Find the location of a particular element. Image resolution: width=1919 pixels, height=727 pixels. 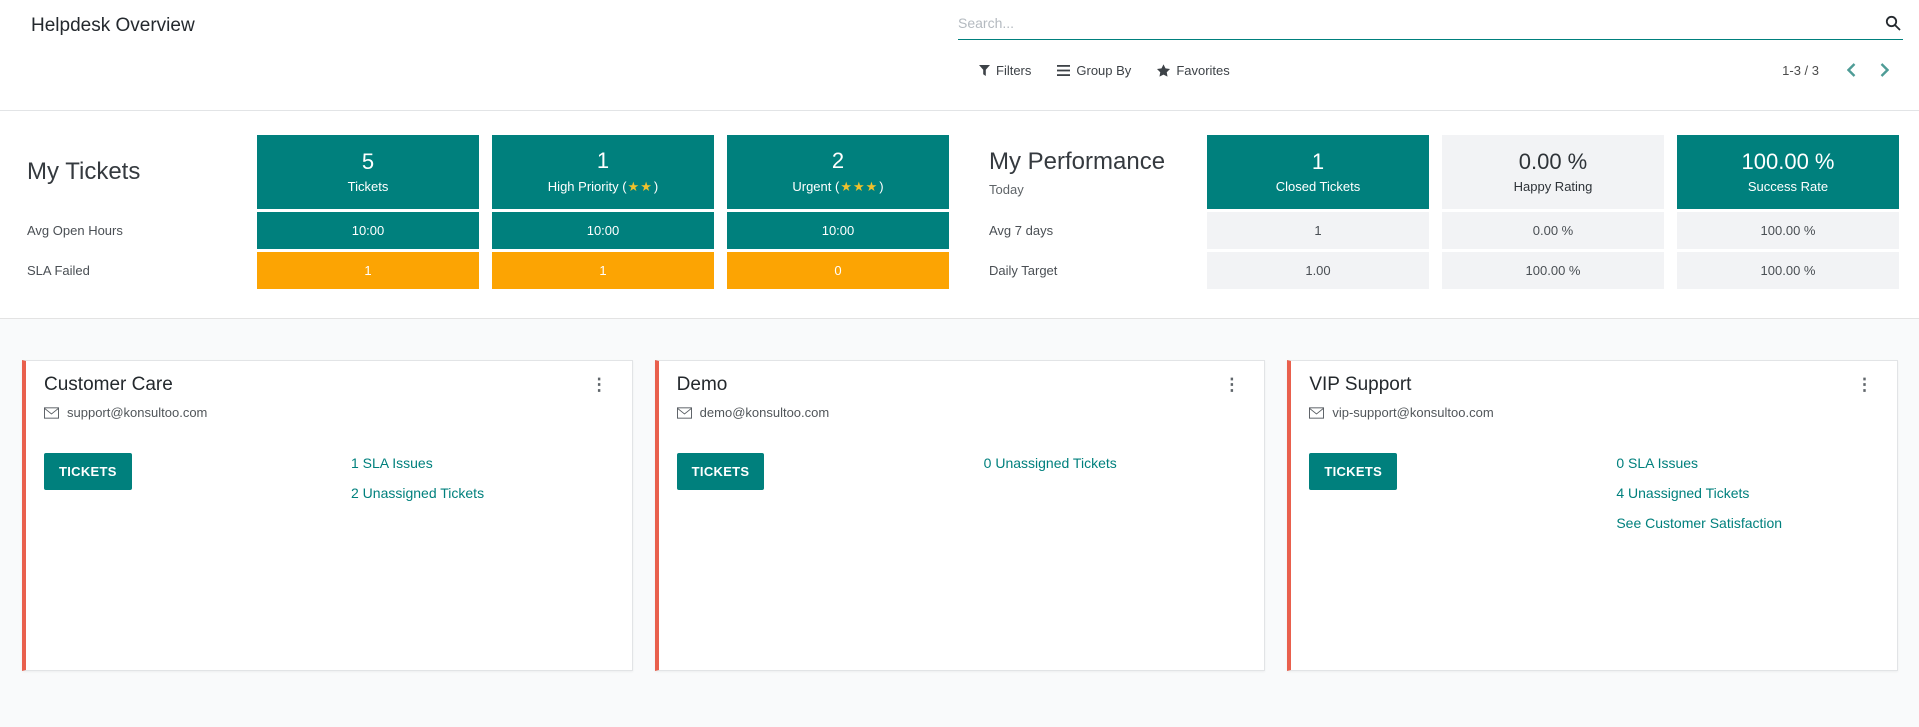

search-panel: Filters Group By Favorites 1-3 / 3 is located at coordinates (1438, 55).